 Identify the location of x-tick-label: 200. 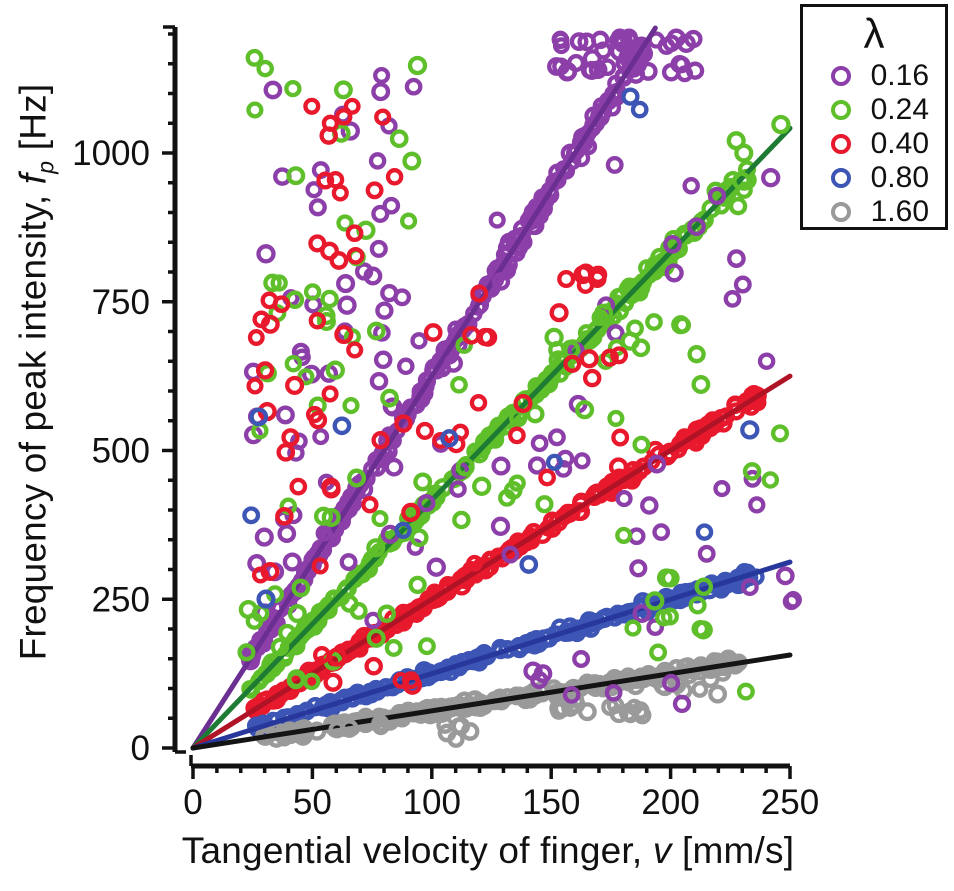
(670, 802).